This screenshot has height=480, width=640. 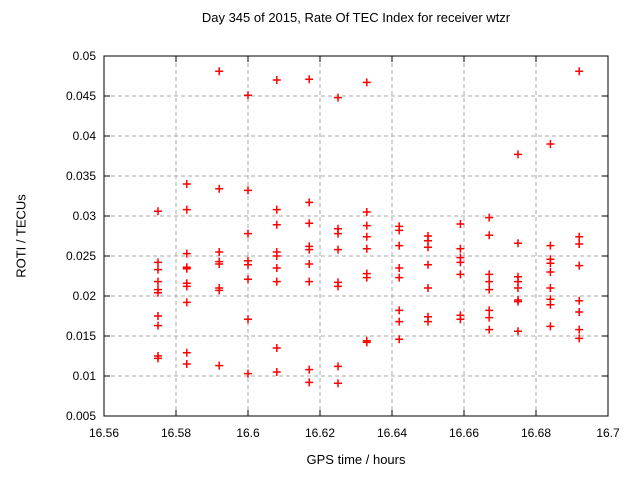 I want to click on y-tick-label: 0.05, so click(x=85, y=56).